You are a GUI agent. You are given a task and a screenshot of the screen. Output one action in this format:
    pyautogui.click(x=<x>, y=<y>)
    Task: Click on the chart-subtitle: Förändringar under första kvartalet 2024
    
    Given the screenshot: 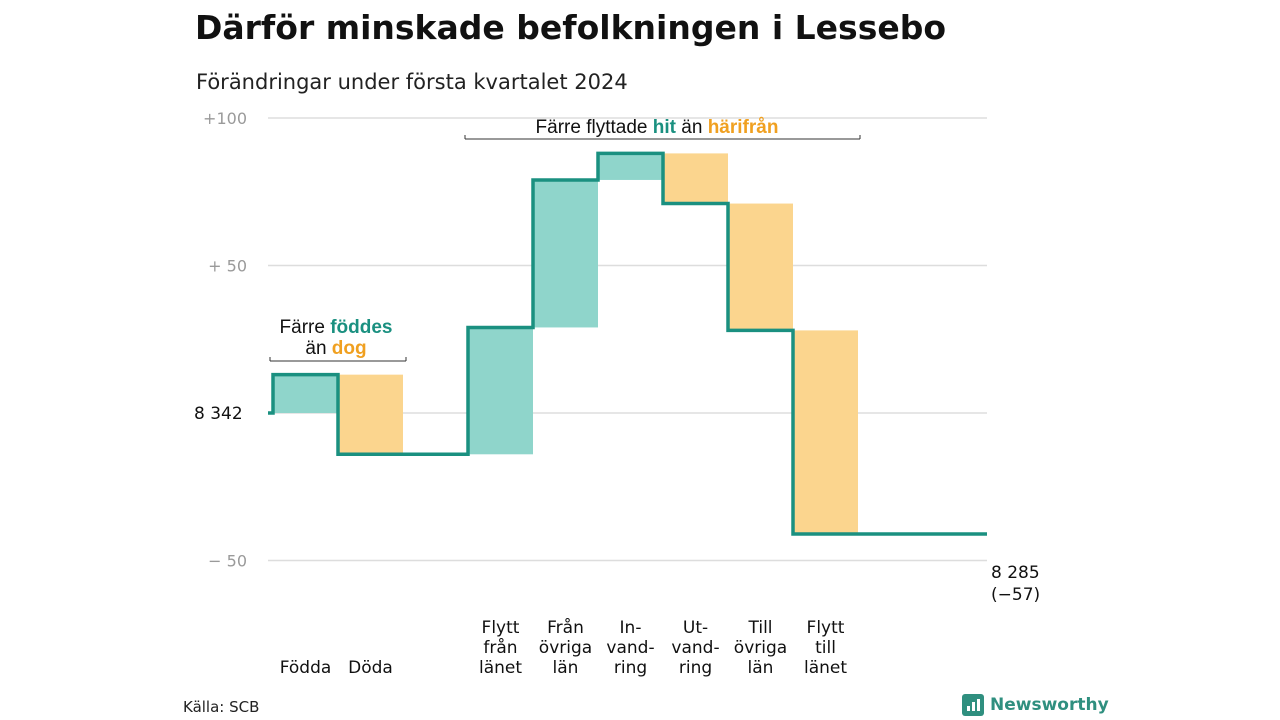 What is the action you would take?
    pyautogui.click(x=412, y=82)
    